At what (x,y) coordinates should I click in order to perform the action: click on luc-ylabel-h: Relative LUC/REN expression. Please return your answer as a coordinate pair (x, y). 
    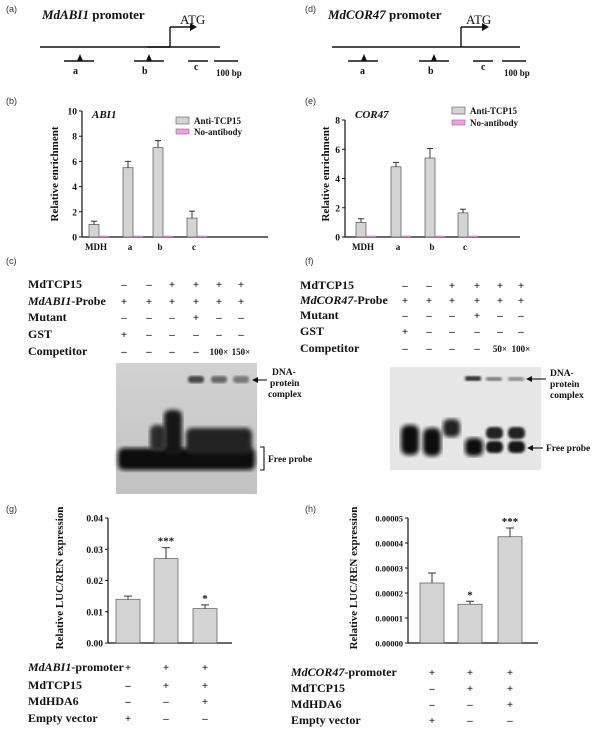
    Looking at the image, I should click on (354, 578).